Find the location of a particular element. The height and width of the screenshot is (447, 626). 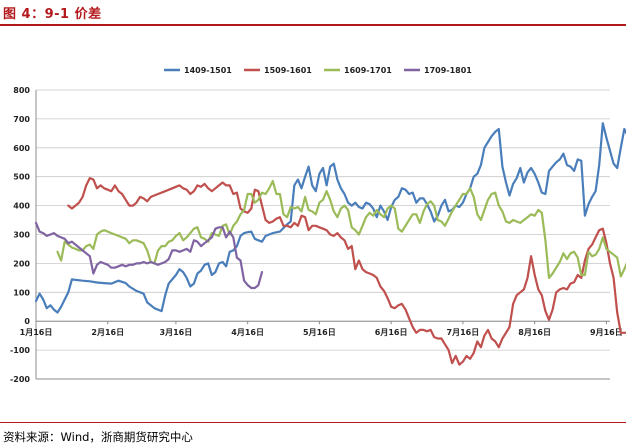

x-tick-label: 2月16日 is located at coordinates (107, 332).